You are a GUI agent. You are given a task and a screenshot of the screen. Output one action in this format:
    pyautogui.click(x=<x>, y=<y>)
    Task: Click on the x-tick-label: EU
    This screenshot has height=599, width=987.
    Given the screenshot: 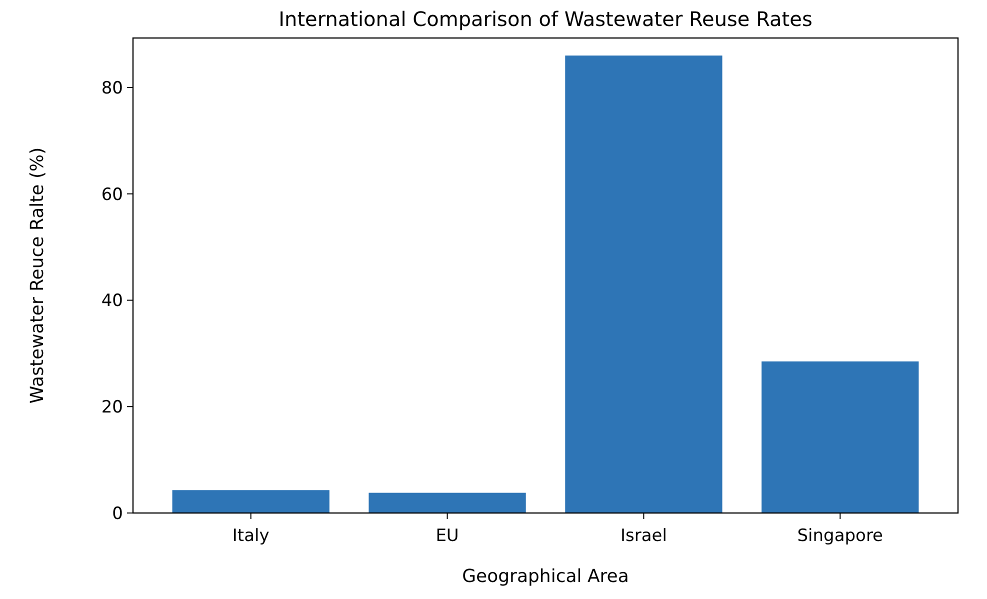 What is the action you would take?
    pyautogui.click(x=447, y=536)
    